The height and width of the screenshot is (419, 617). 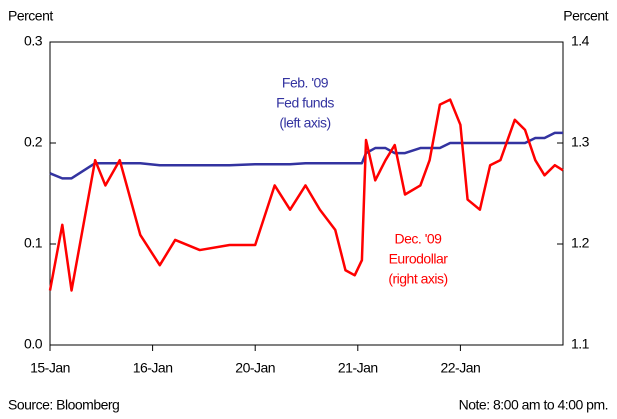 I want to click on source: Source: Bloomberg, so click(x=63, y=405).